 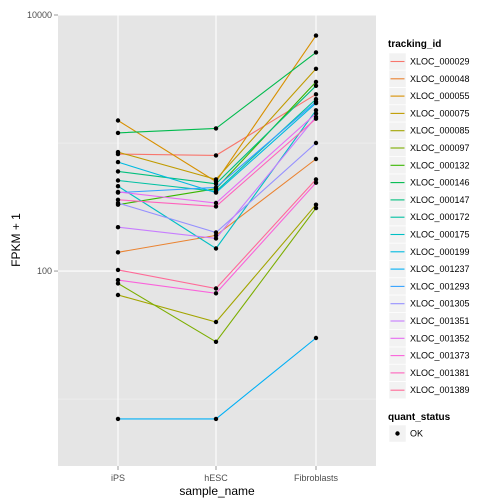 What do you see at coordinates (440, 148) in the screenshot?
I see `legend-label: XLOC_000097` at bounding box center [440, 148].